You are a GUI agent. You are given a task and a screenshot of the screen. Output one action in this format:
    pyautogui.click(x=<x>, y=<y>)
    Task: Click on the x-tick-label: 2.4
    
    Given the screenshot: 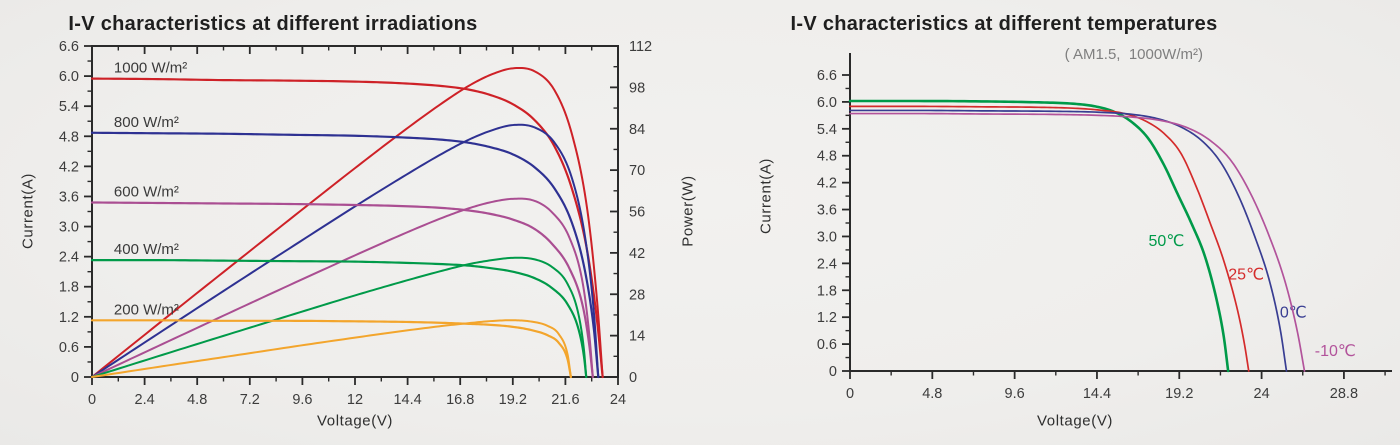 What is the action you would take?
    pyautogui.click(x=145, y=400)
    